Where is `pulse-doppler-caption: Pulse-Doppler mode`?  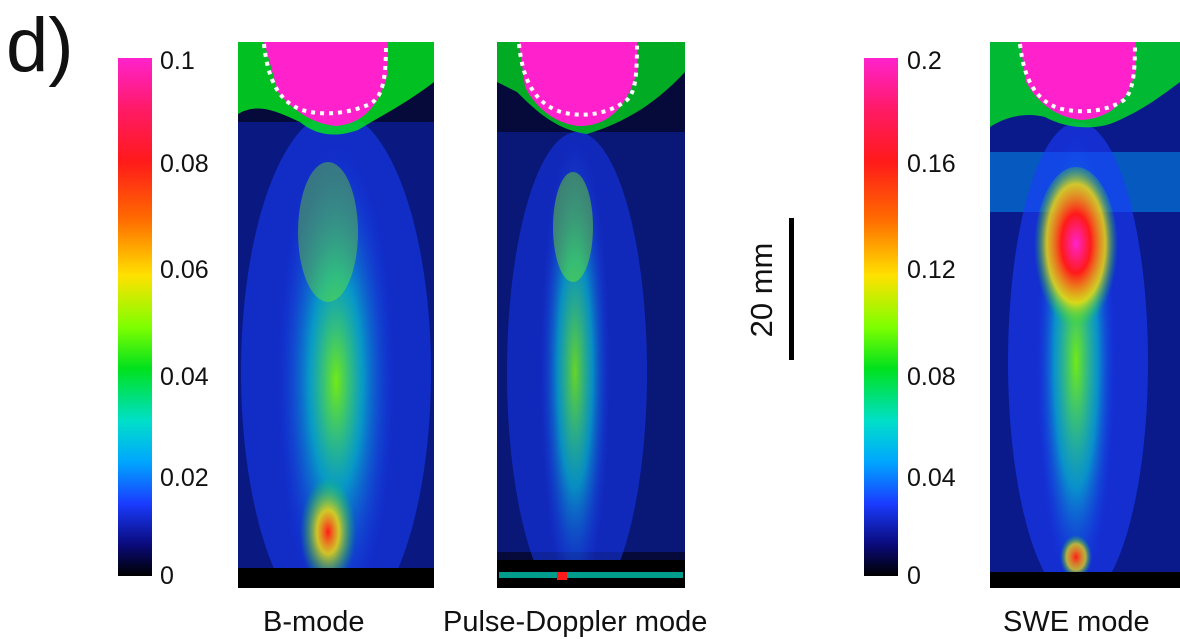
pulse-doppler-caption: Pulse-Doppler mode is located at coordinates (575, 622).